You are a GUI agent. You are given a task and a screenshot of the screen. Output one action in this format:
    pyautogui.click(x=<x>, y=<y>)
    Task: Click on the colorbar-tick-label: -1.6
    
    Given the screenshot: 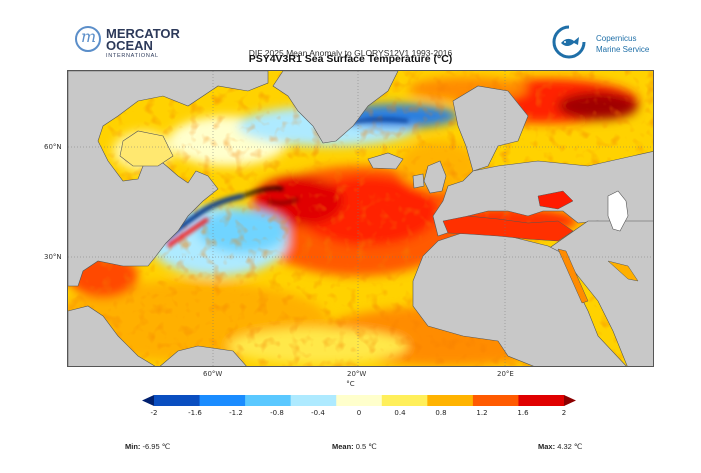 What is the action you would take?
    pyautogui.click(x=195, y=413)
    